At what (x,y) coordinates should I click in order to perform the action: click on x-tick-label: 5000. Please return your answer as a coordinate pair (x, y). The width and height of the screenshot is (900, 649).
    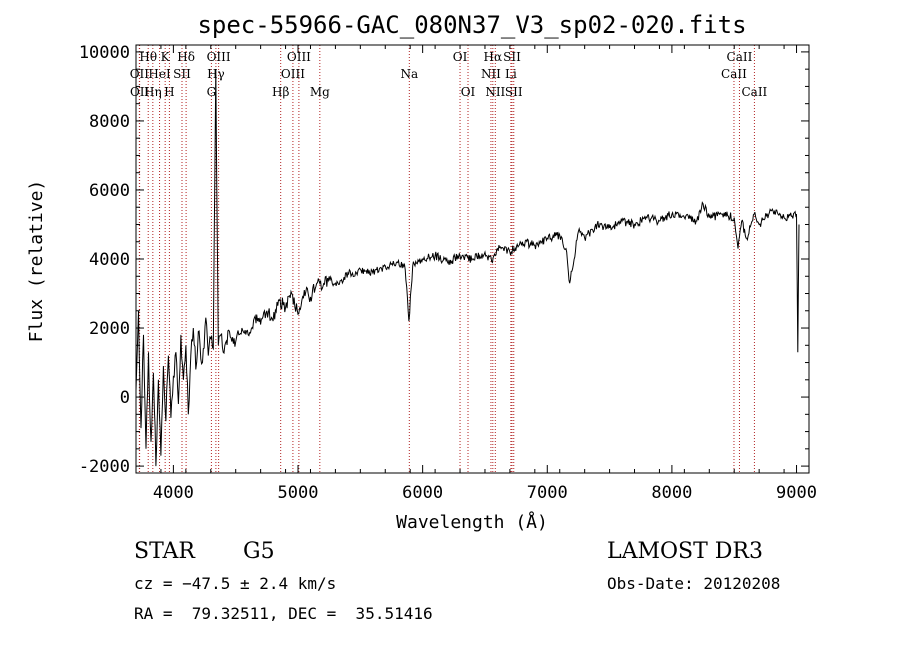
    Looking at the image, I should click on (298, 493).